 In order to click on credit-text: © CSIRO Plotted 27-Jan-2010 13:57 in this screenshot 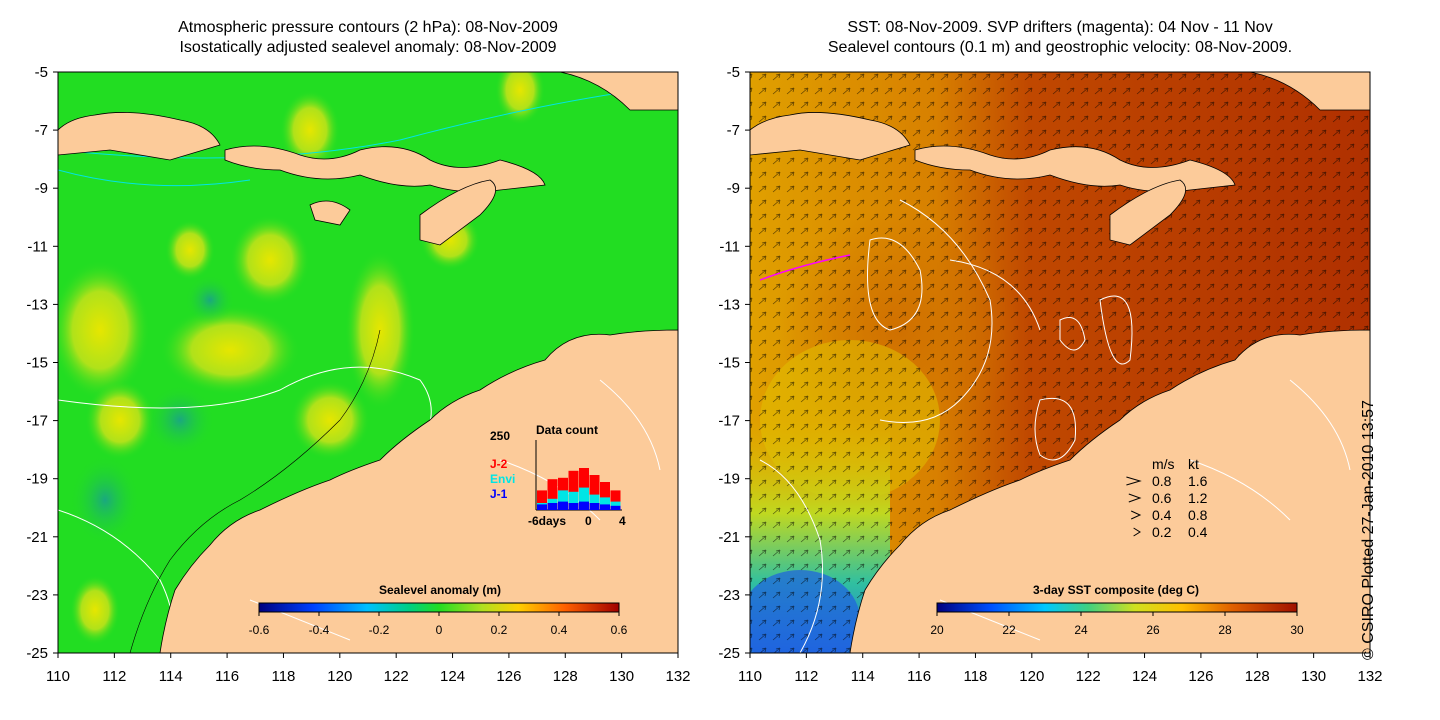, I will do `click(1368, 530)`.